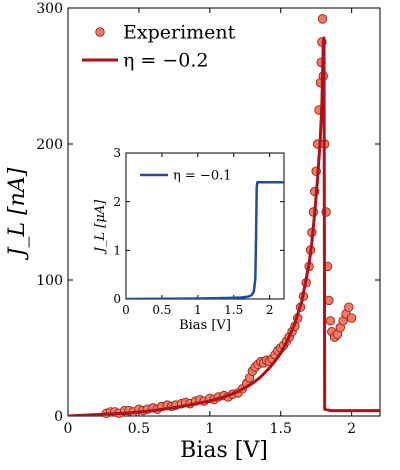 The image size is (400, 470). What do you see at coordinates (209, 429) in the screenshot?
I see `main-x-tick-label: 1` at bounding box center [209, 429].